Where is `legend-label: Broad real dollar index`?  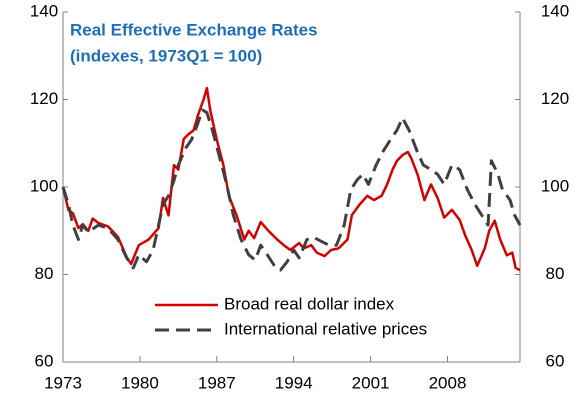
legend-label: Broad real dollar index is located at coordinates (309, 303).